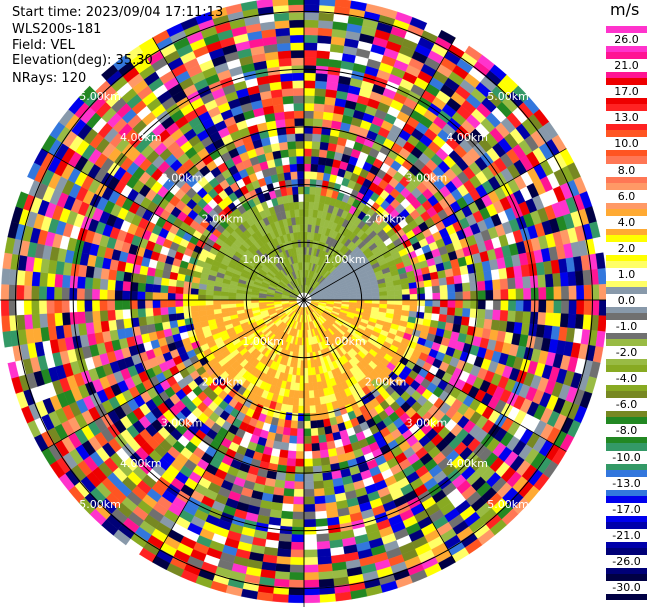  What do you see at coordinates (386, 382) in the screenshot?
I see `range-ring-label: 2.00km` at bounding box center [386, 382].